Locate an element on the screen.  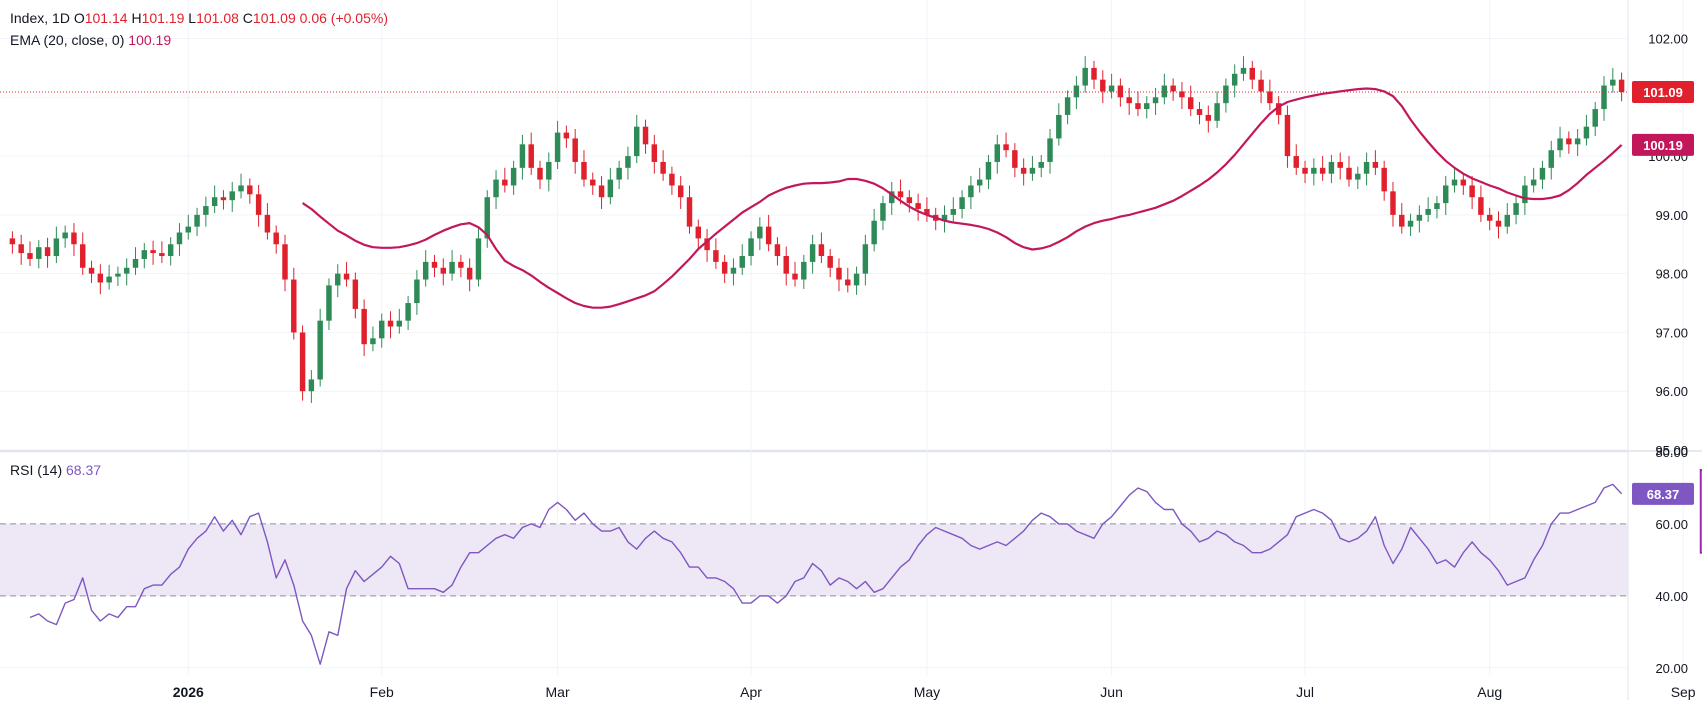
rsi-highlight-box is located at coordinates (1700, 511).